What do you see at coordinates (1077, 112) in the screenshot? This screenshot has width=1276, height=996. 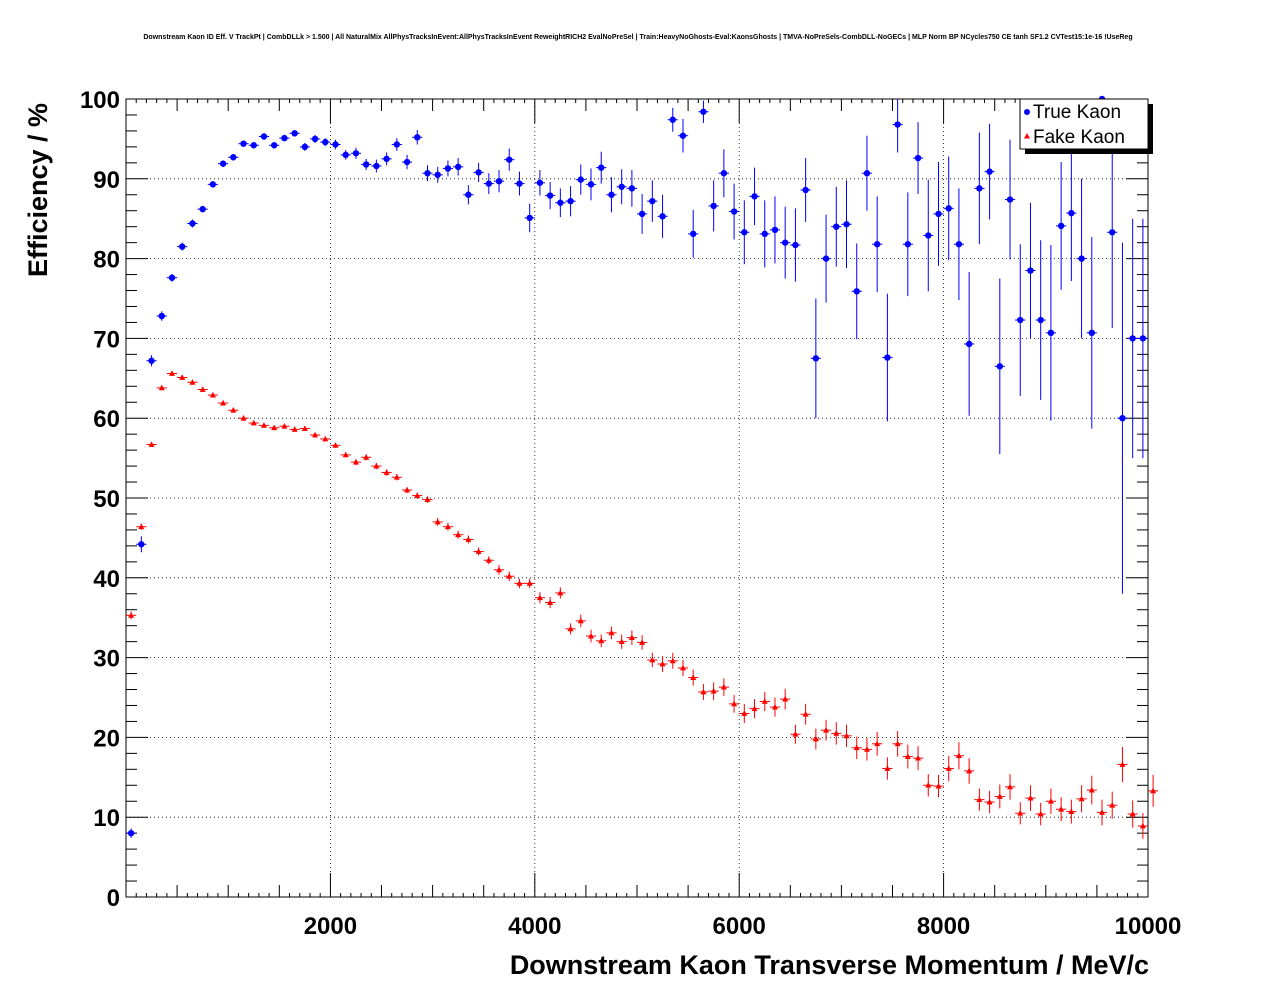 I see `legend-true-kaon-label: True Kaon` at bounding box center [1077, 112].